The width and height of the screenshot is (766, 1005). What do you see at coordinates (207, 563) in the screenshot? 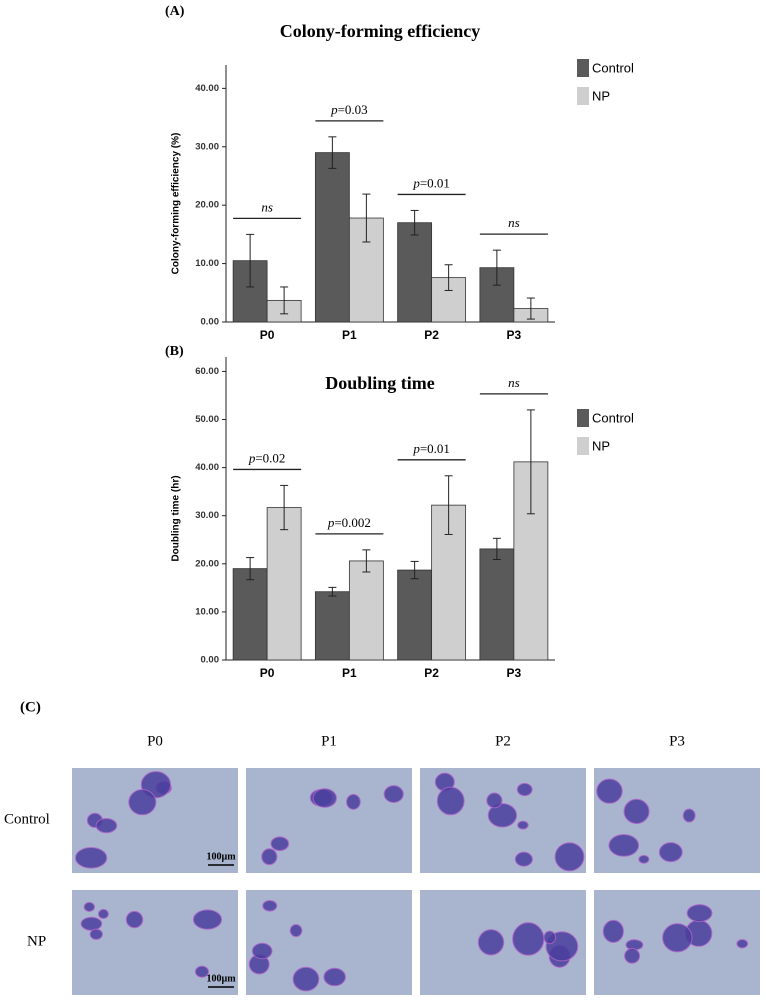
I see `y-tick-label: 20.00` at bounding box center [207, 563].